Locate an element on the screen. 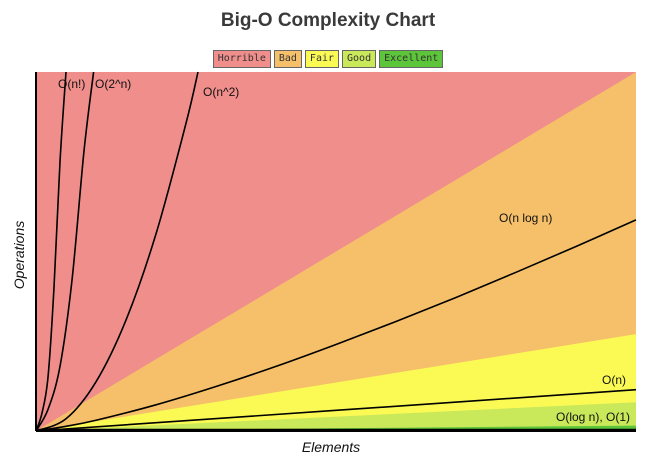 This screenshot has width=656, height=470. region-good is located at coordinates (336, 416).